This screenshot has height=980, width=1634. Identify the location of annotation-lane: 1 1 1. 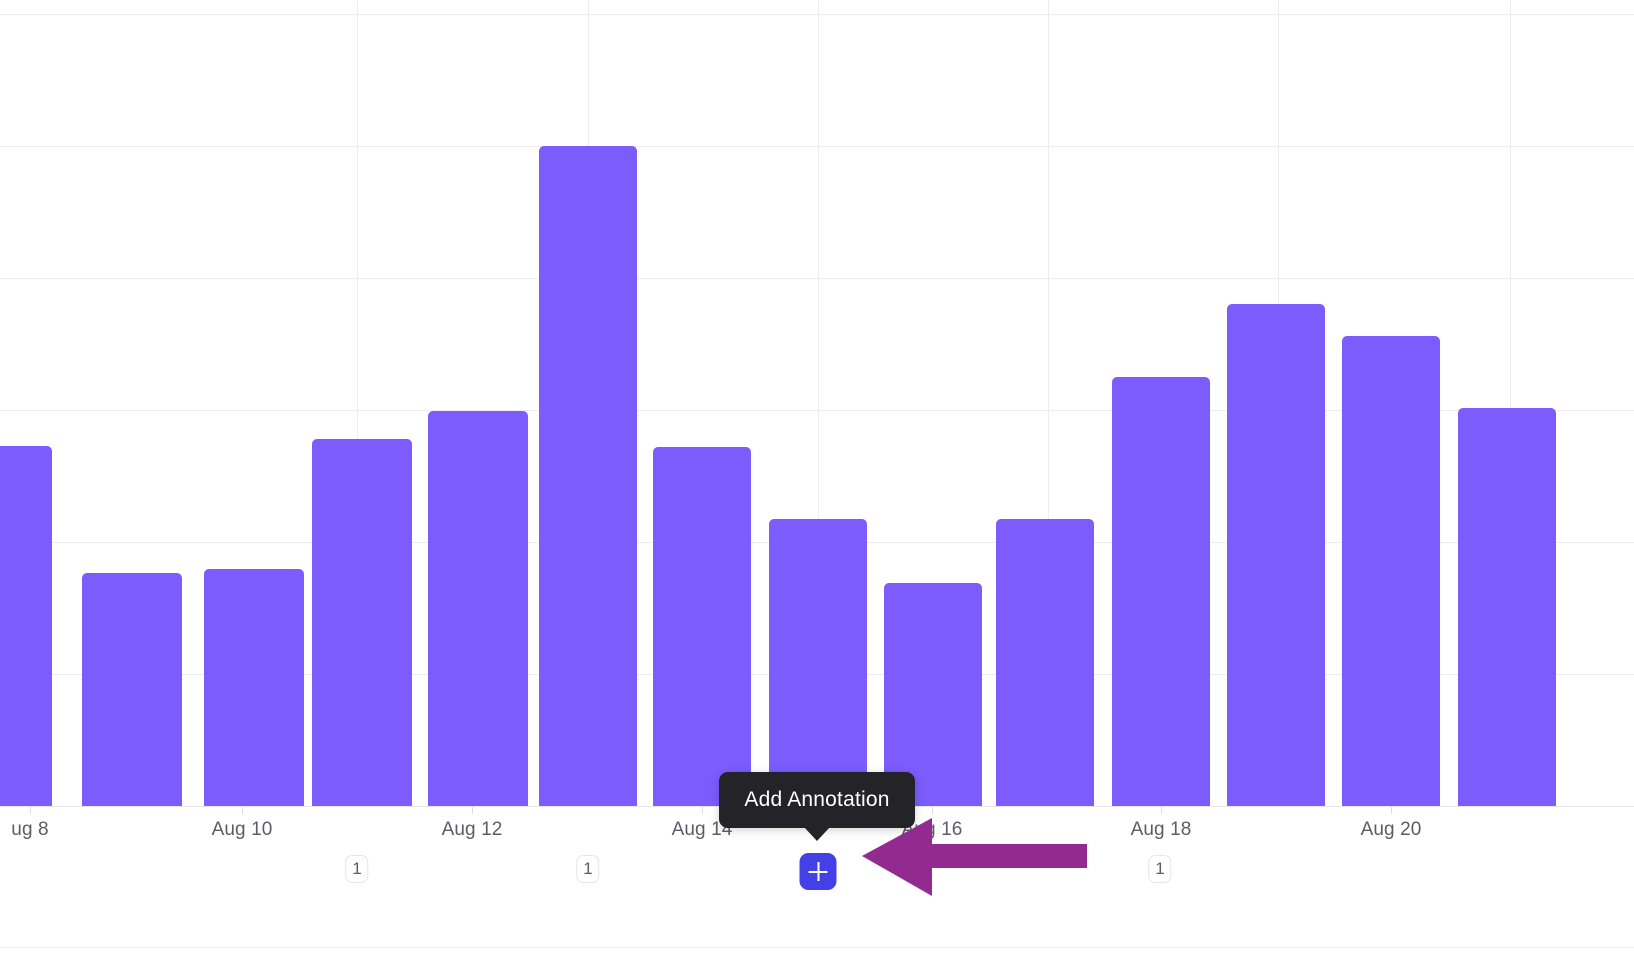
(817, 884).